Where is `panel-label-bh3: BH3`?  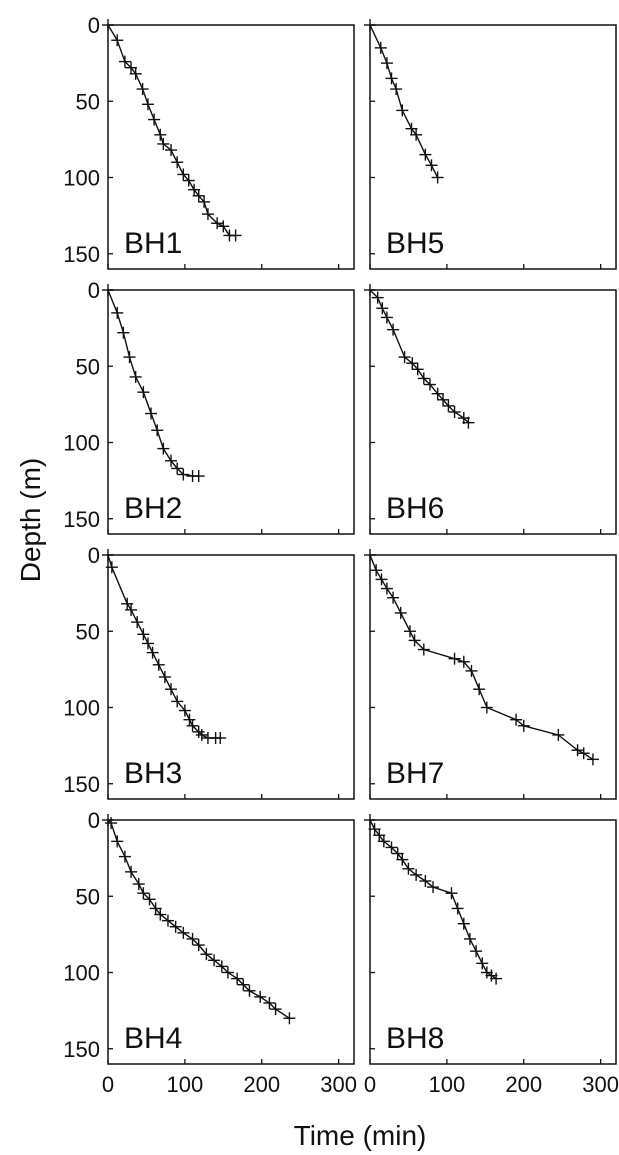
panel-label-bh3: BH3 is located at coordinates (153, 773).